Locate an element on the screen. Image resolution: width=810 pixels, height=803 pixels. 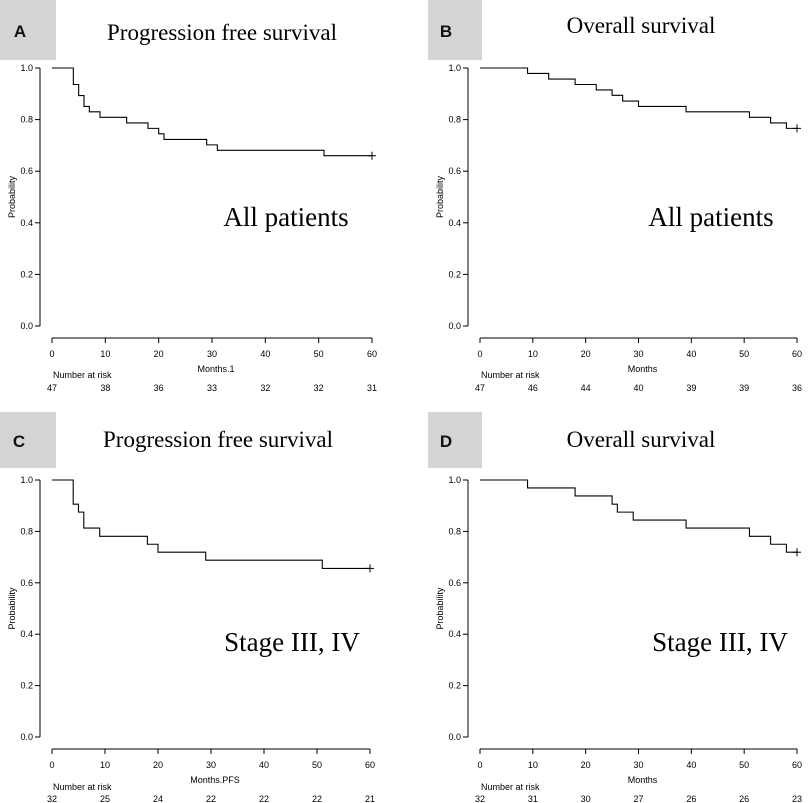
x-axis-label: Months.PFS is located at coordinates (215, 780).